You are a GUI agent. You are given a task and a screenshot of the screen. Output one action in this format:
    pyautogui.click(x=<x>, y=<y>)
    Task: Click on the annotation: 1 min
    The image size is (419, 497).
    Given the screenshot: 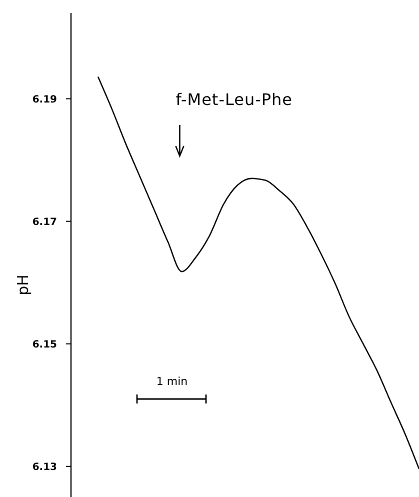 What is the action you would take?
    pyautogui.click(x=172, y=381)
    